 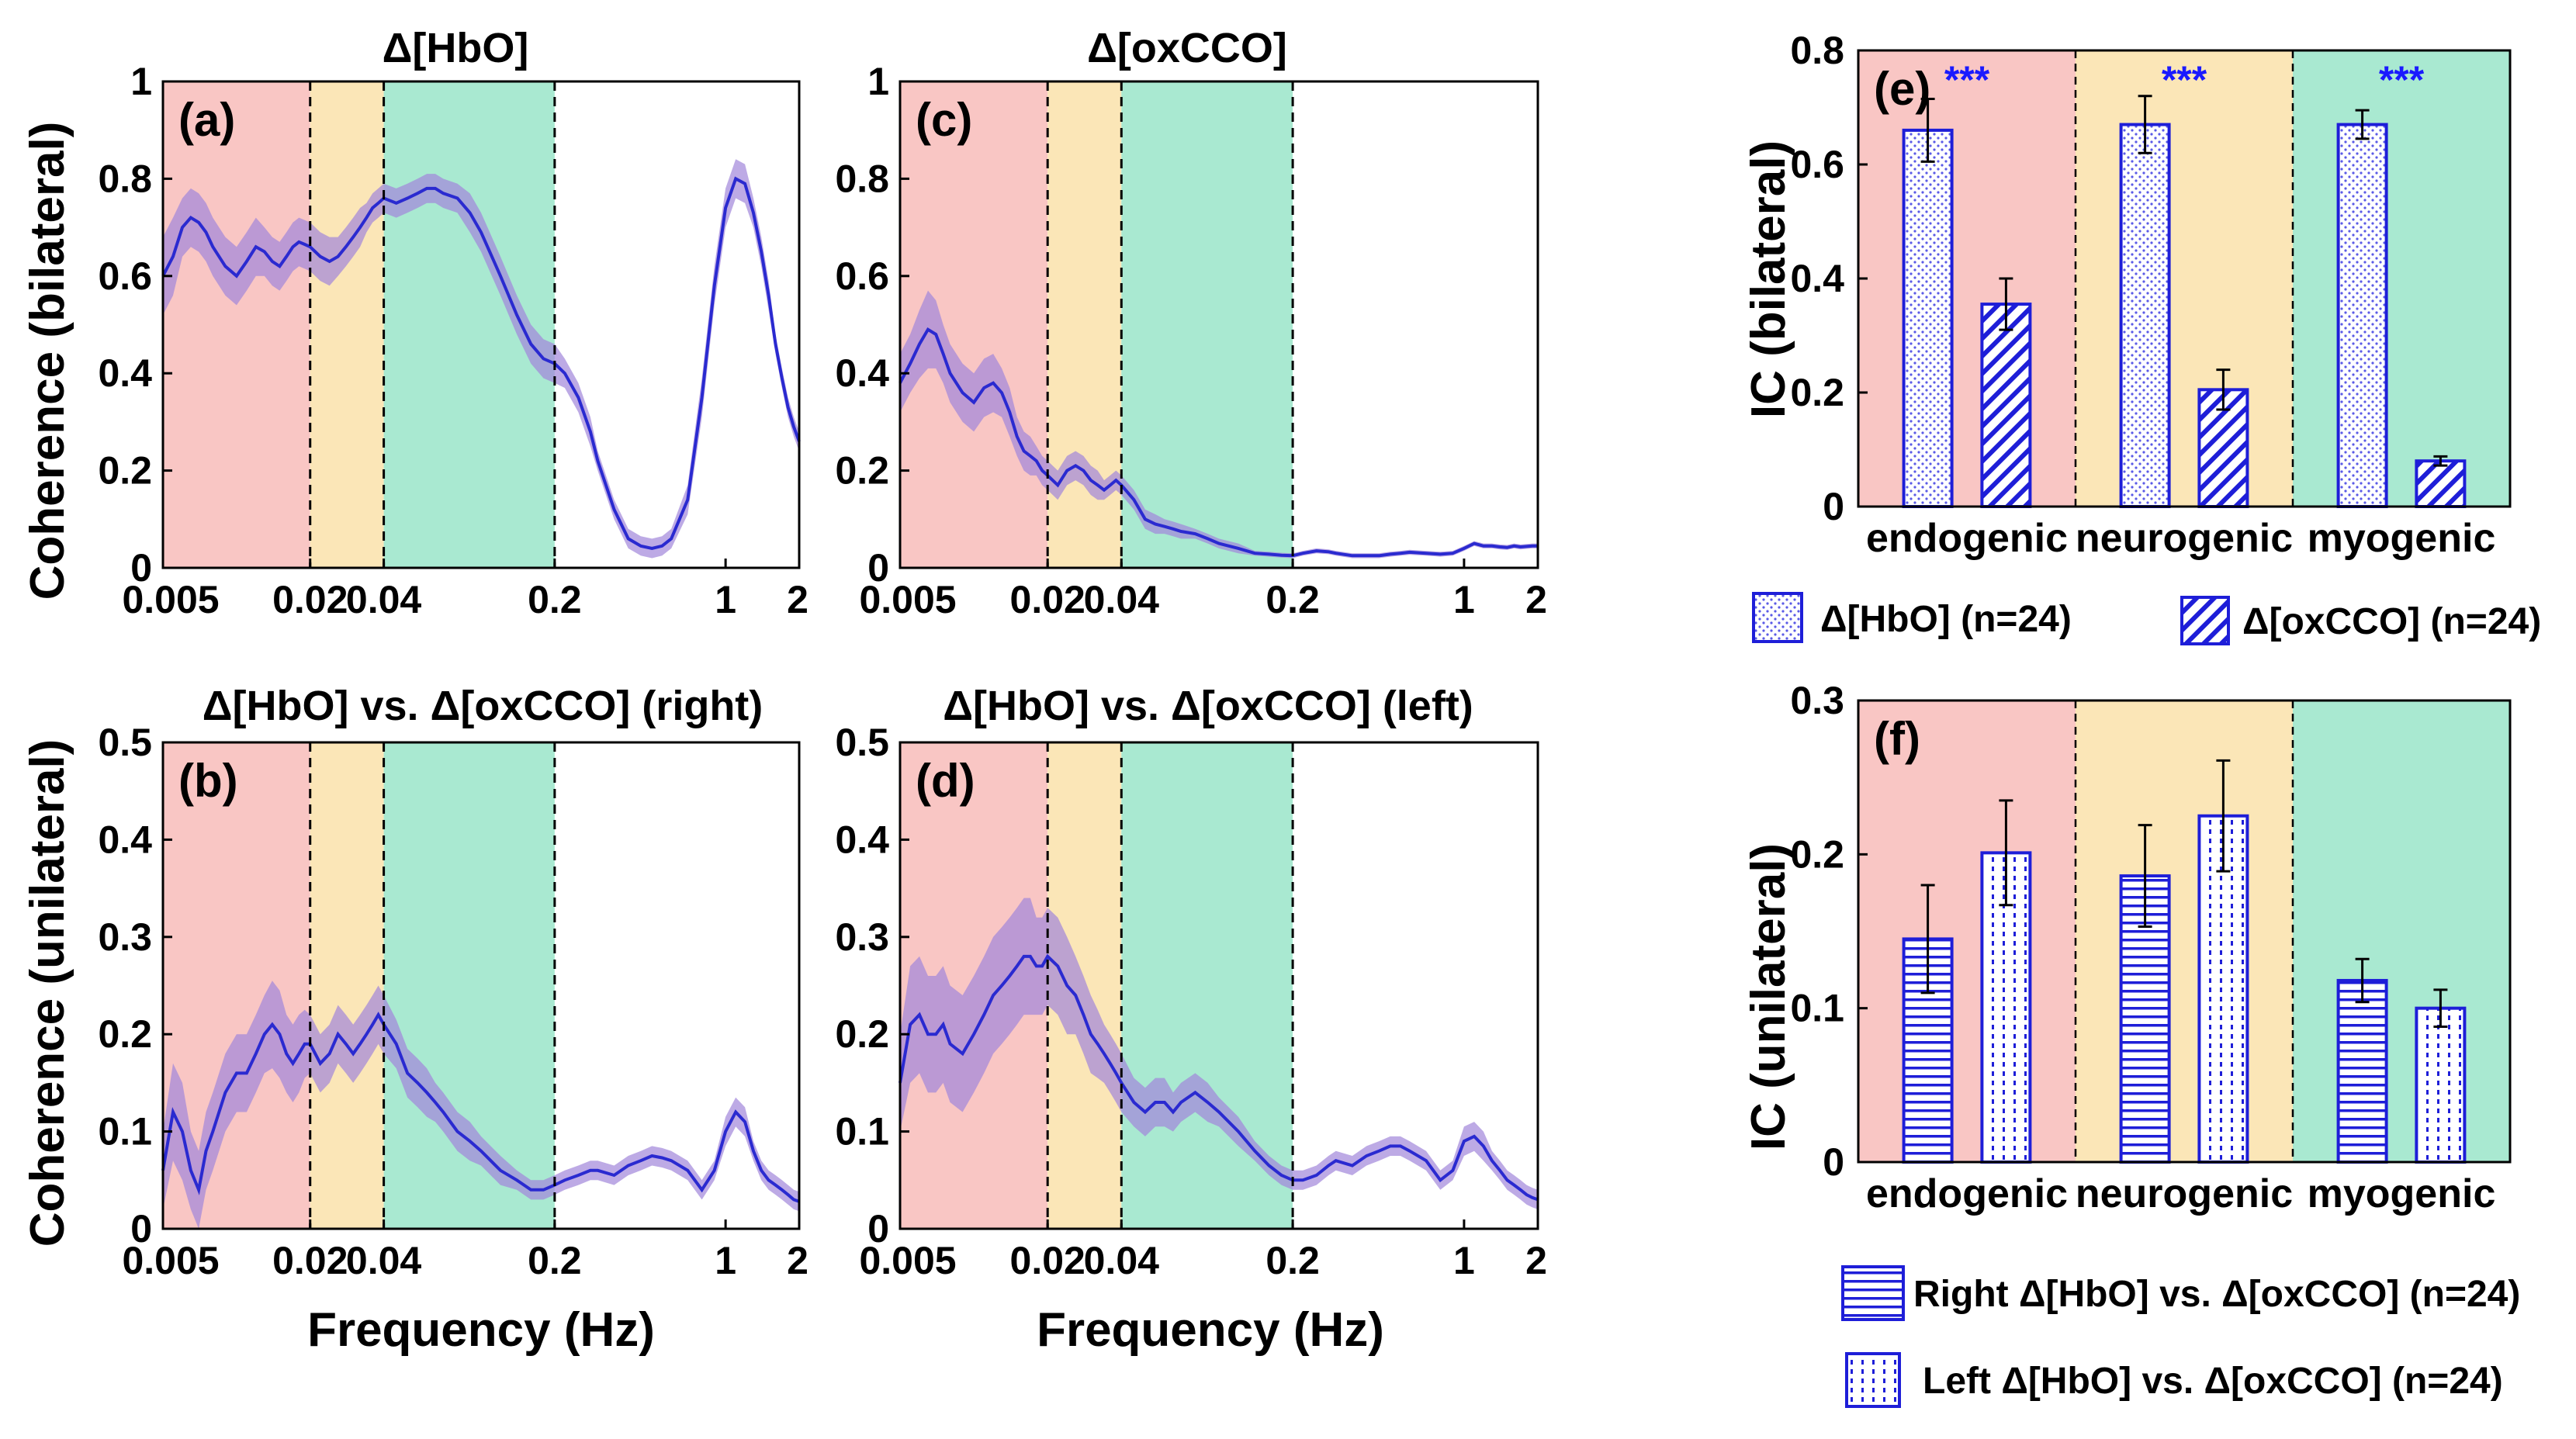 I want to click on panel-label: (f), so click(x=1897, y=739).